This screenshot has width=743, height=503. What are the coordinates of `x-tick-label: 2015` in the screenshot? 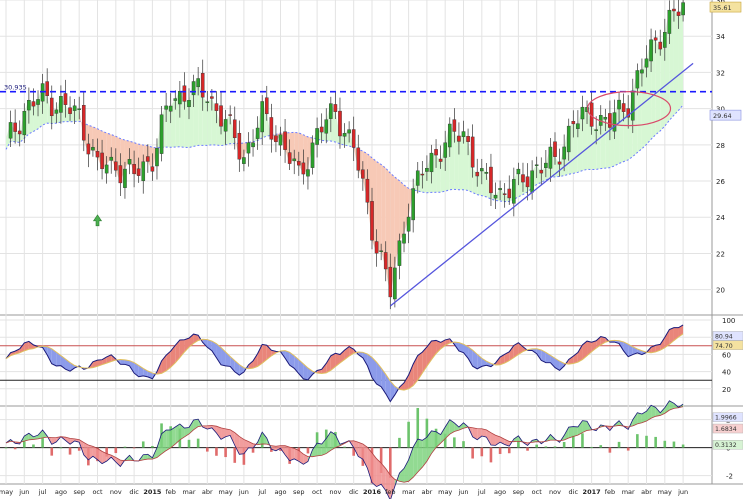 It's located at (152, 492).